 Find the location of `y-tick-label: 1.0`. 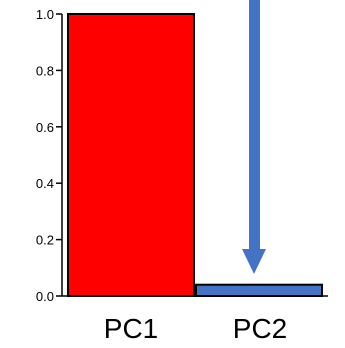

y-tick-label: 1.0 is located at coordinates (45, 14).